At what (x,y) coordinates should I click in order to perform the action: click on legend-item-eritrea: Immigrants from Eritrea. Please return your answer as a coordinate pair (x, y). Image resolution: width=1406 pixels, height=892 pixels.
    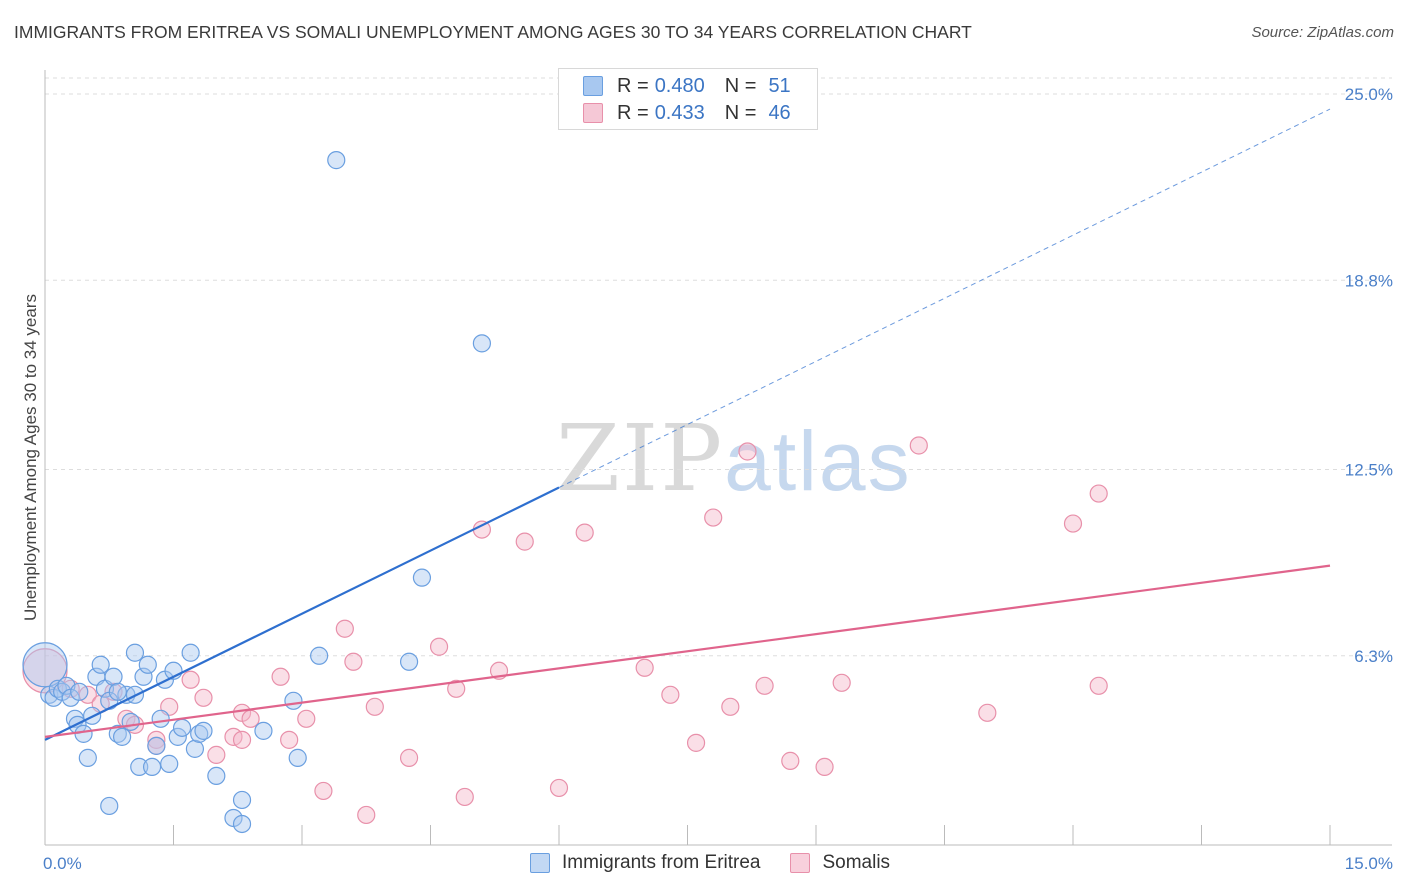
    Looking at the image, I should click on (645, 863).